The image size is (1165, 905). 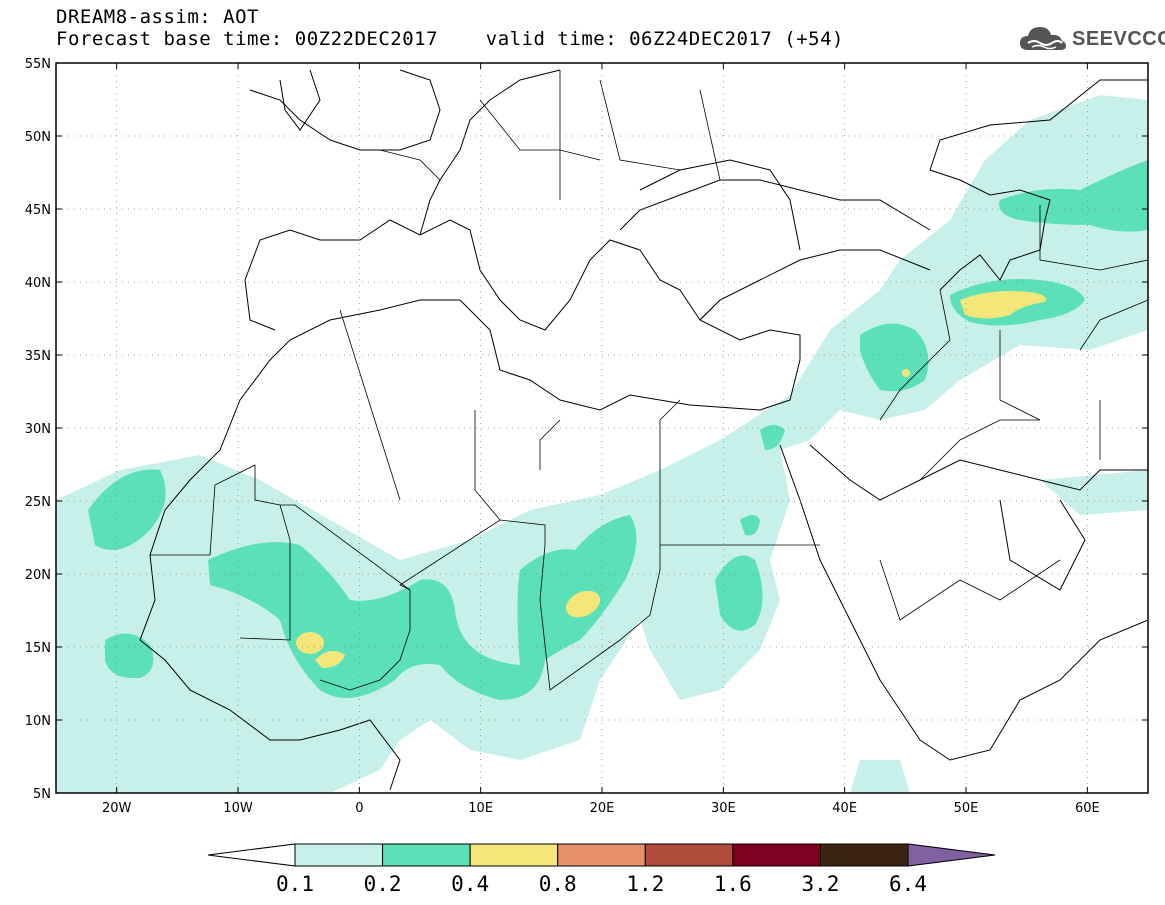 What do you see at coordinates (732, 884) in the screenshot?
I see `colorbar-label: 1.6` at bounding box center [732, 884].